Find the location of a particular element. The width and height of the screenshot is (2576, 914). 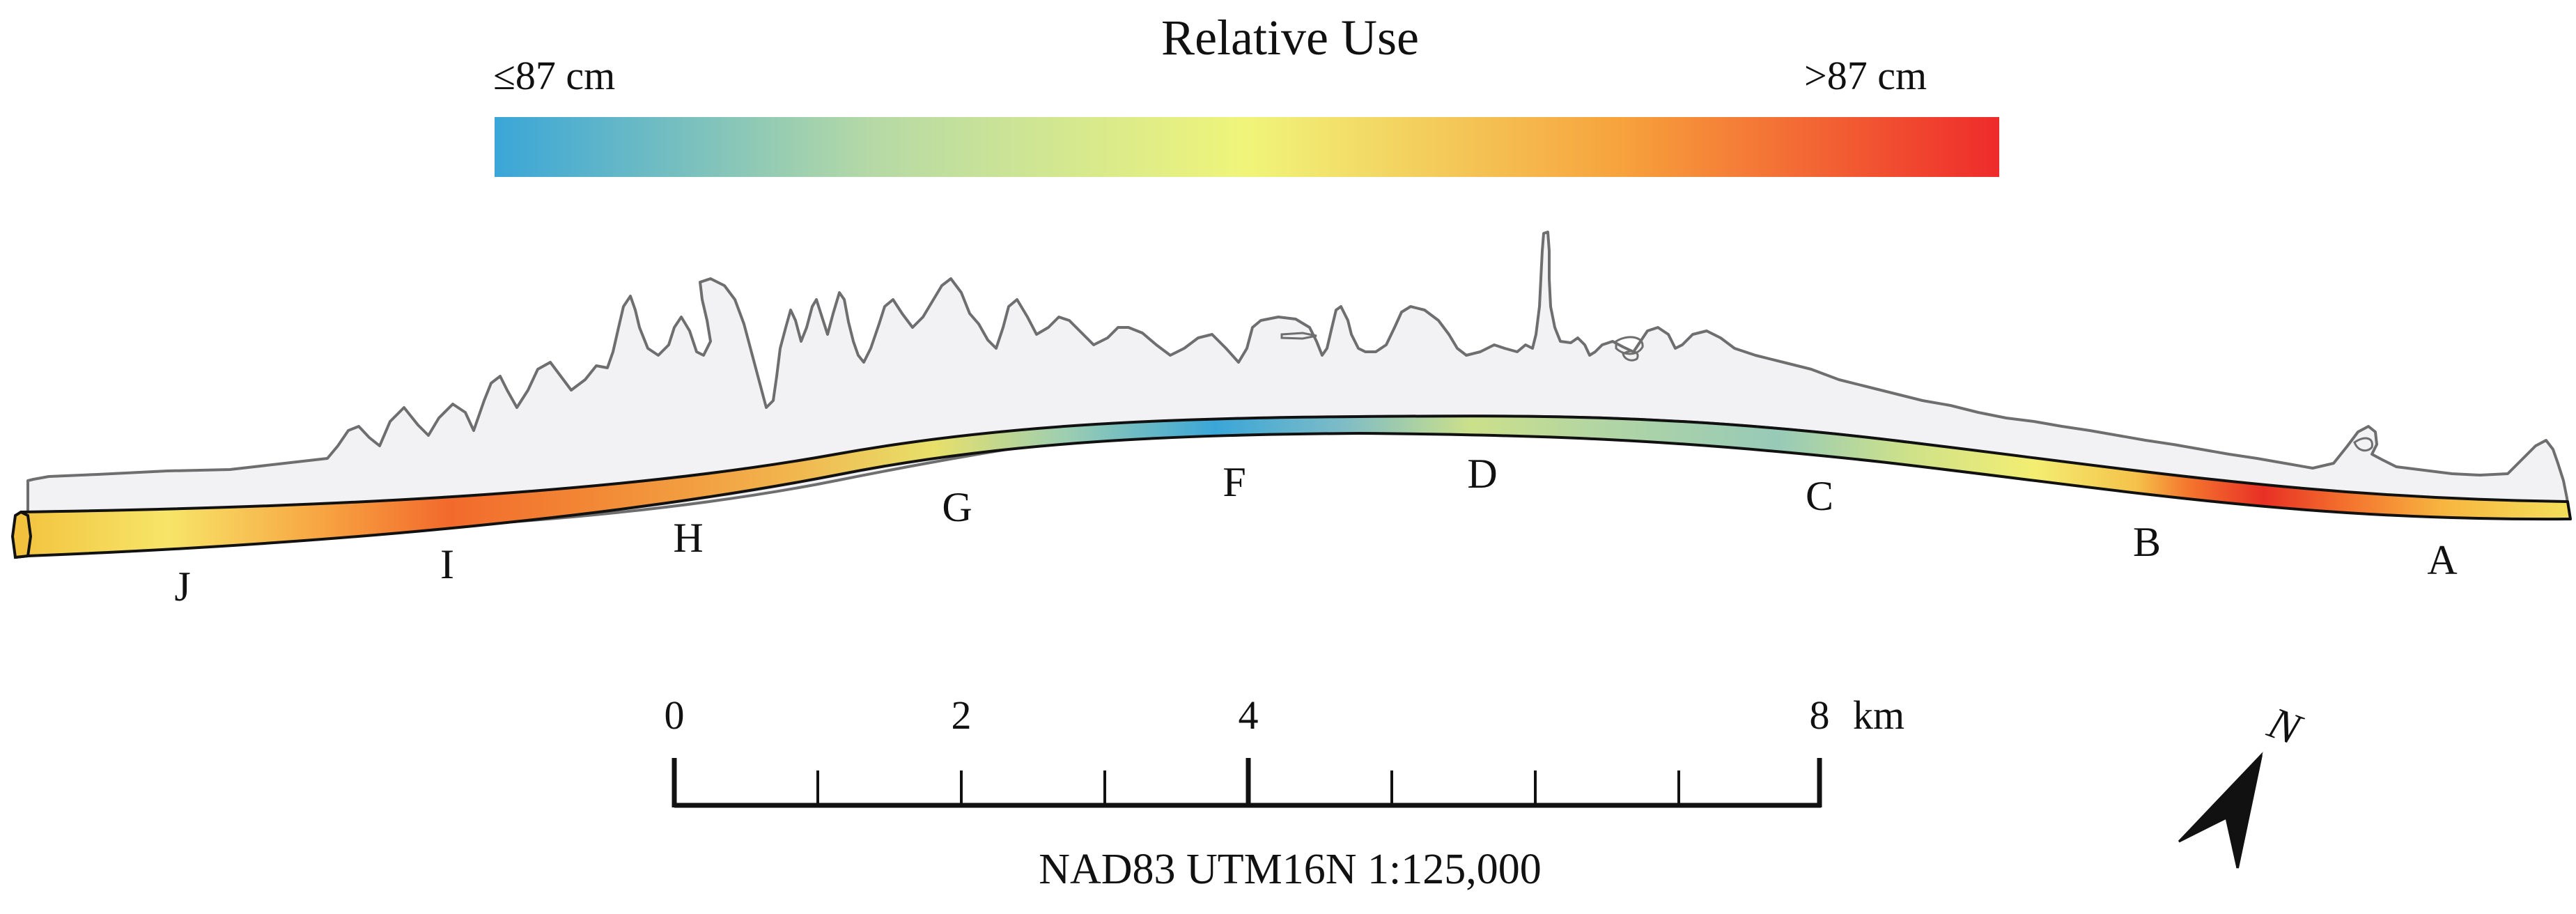

site-label-g: G is located at coordinates (957, 507).